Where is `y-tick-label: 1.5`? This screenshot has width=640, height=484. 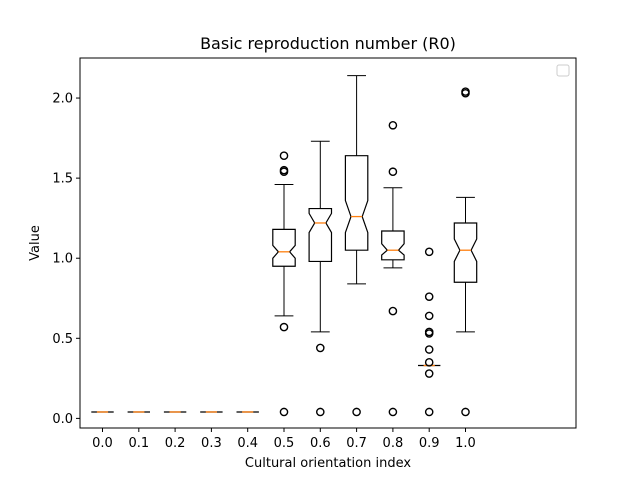
y-tick-label: 1.5 is located at coordinates (62, 179).